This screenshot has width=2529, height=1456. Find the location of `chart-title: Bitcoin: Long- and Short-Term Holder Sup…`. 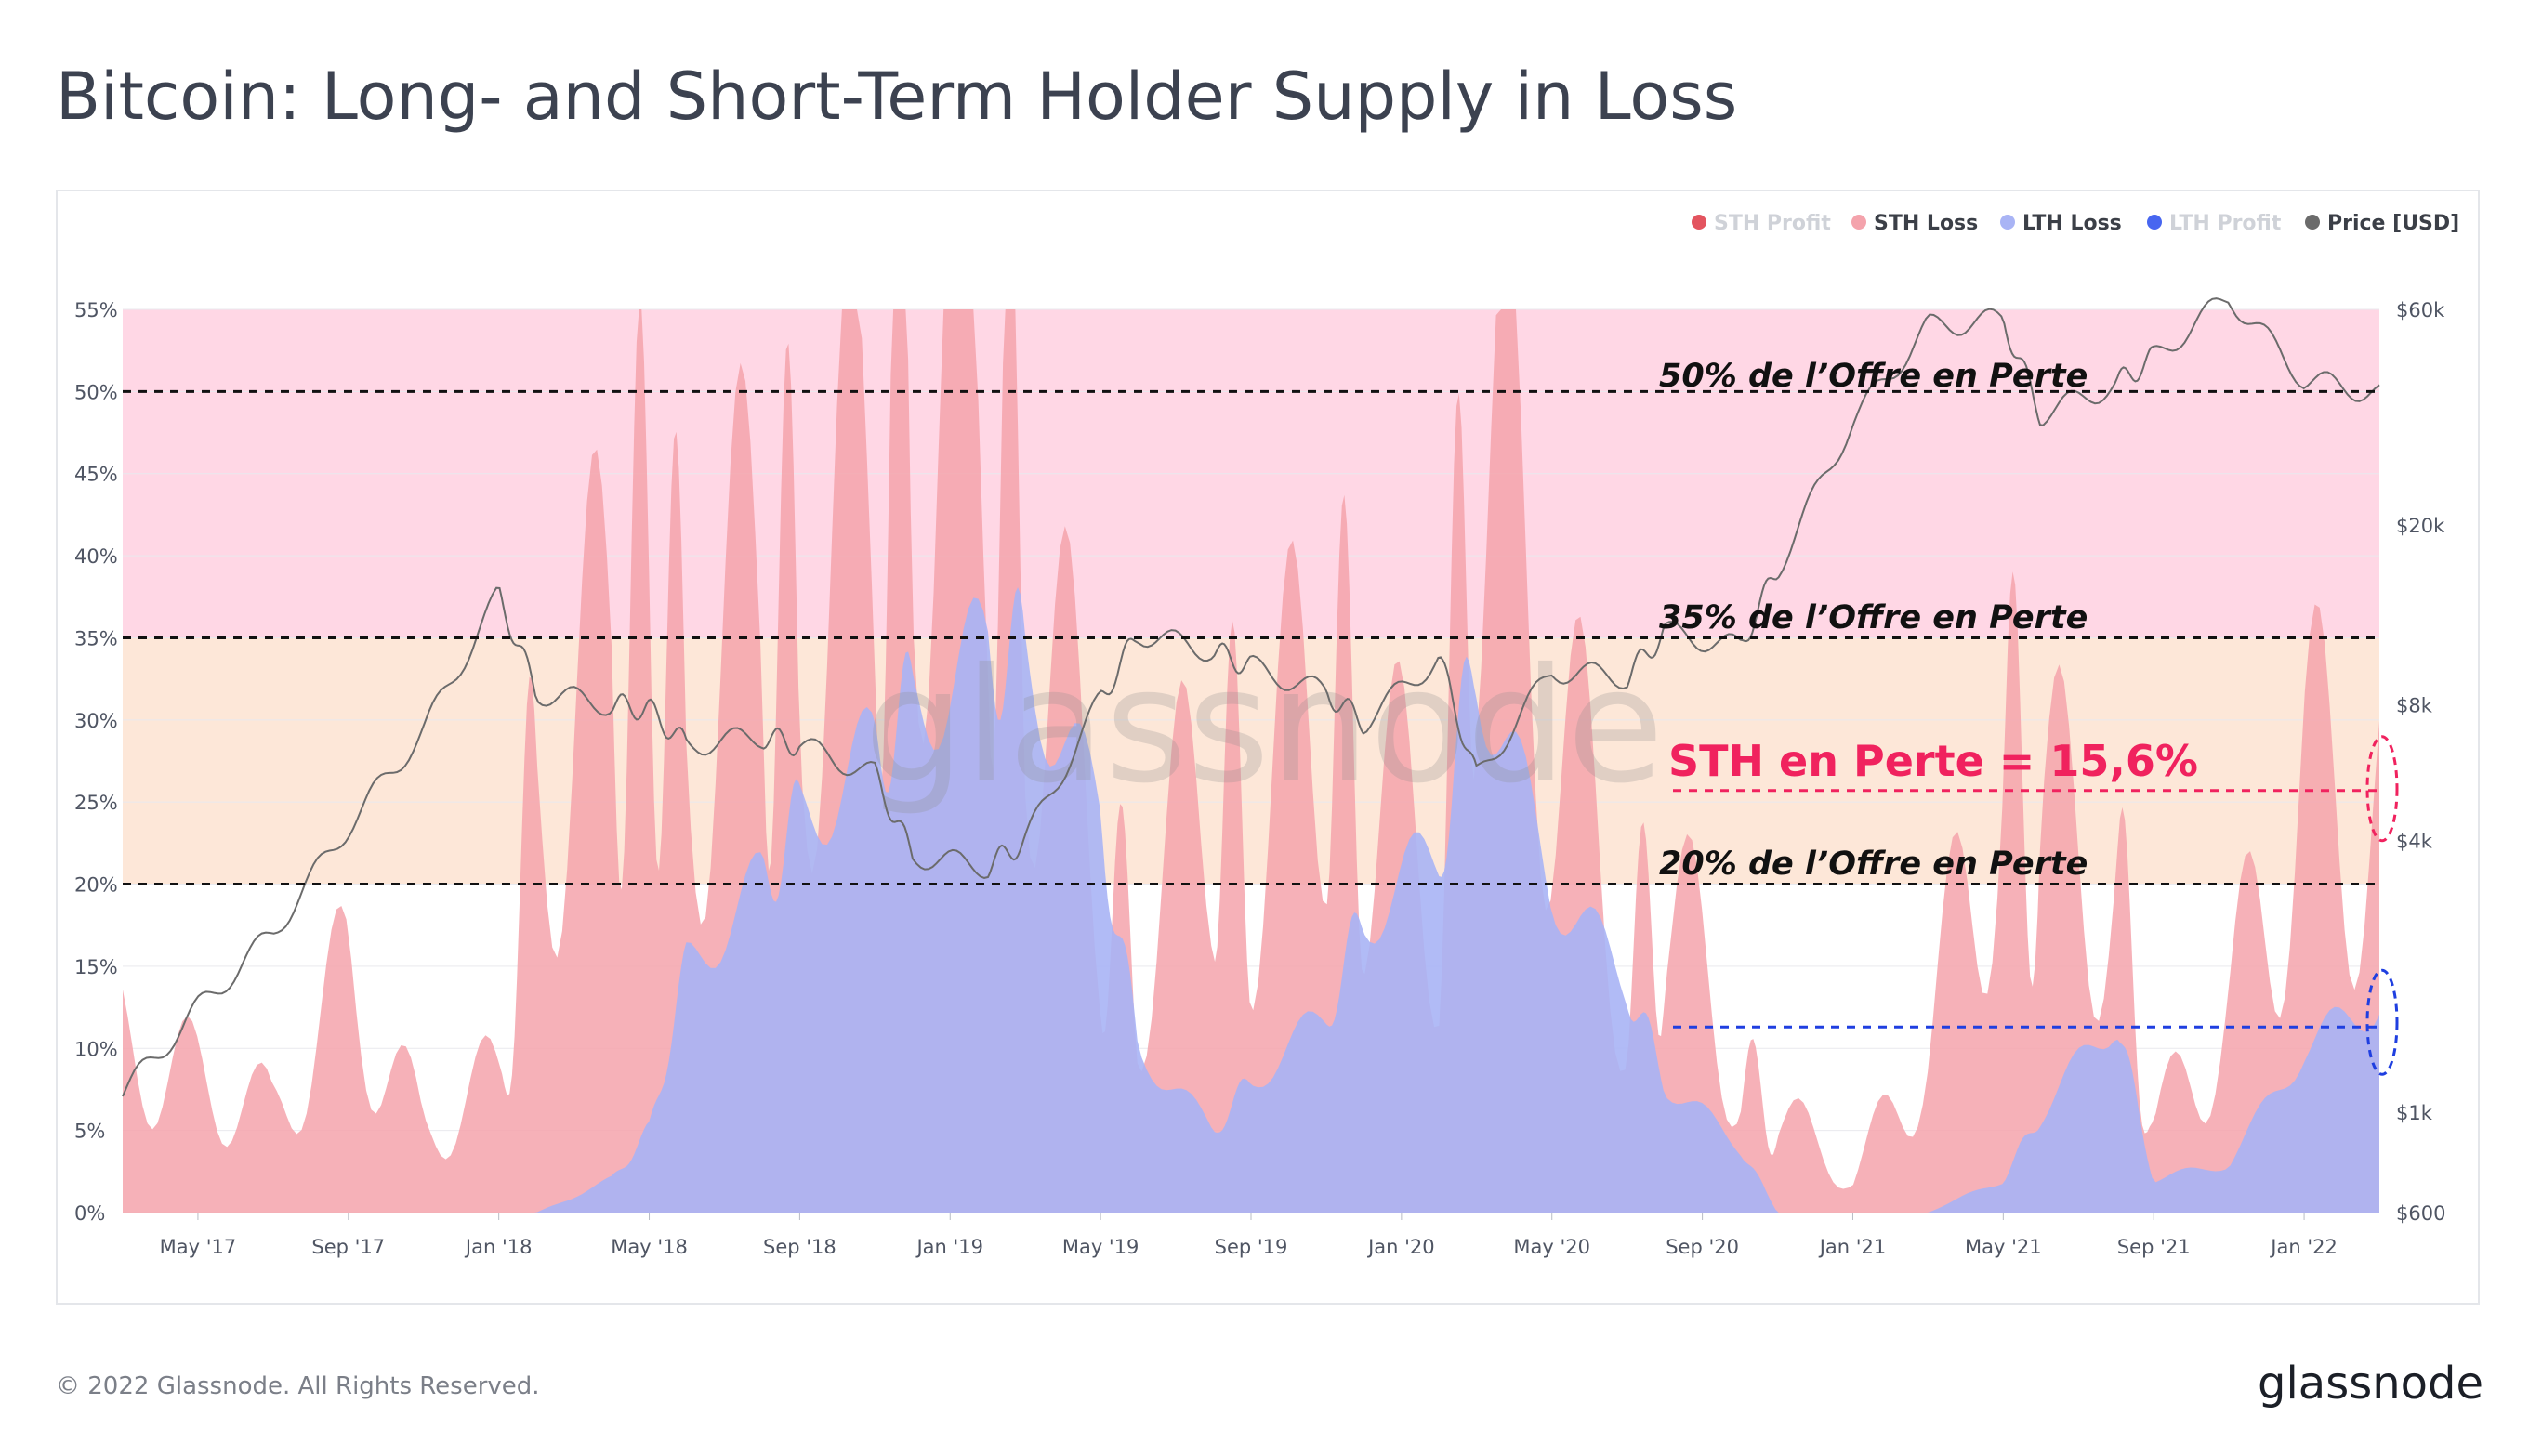

chart-title: Bitcoin: Long- and Short-Term Holder Sup… is located at coordinates (896, 97).